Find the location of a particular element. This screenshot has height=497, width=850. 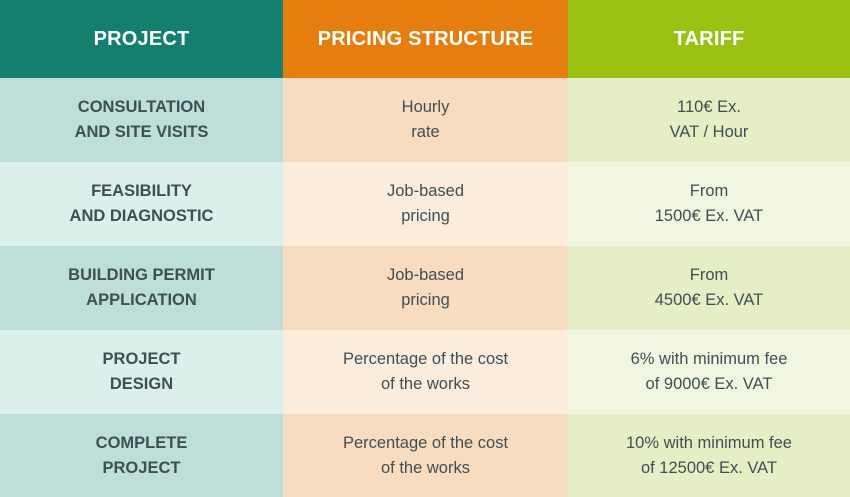

row-4-project: PROJECT DESIGN is located at coordinates (141, 372).